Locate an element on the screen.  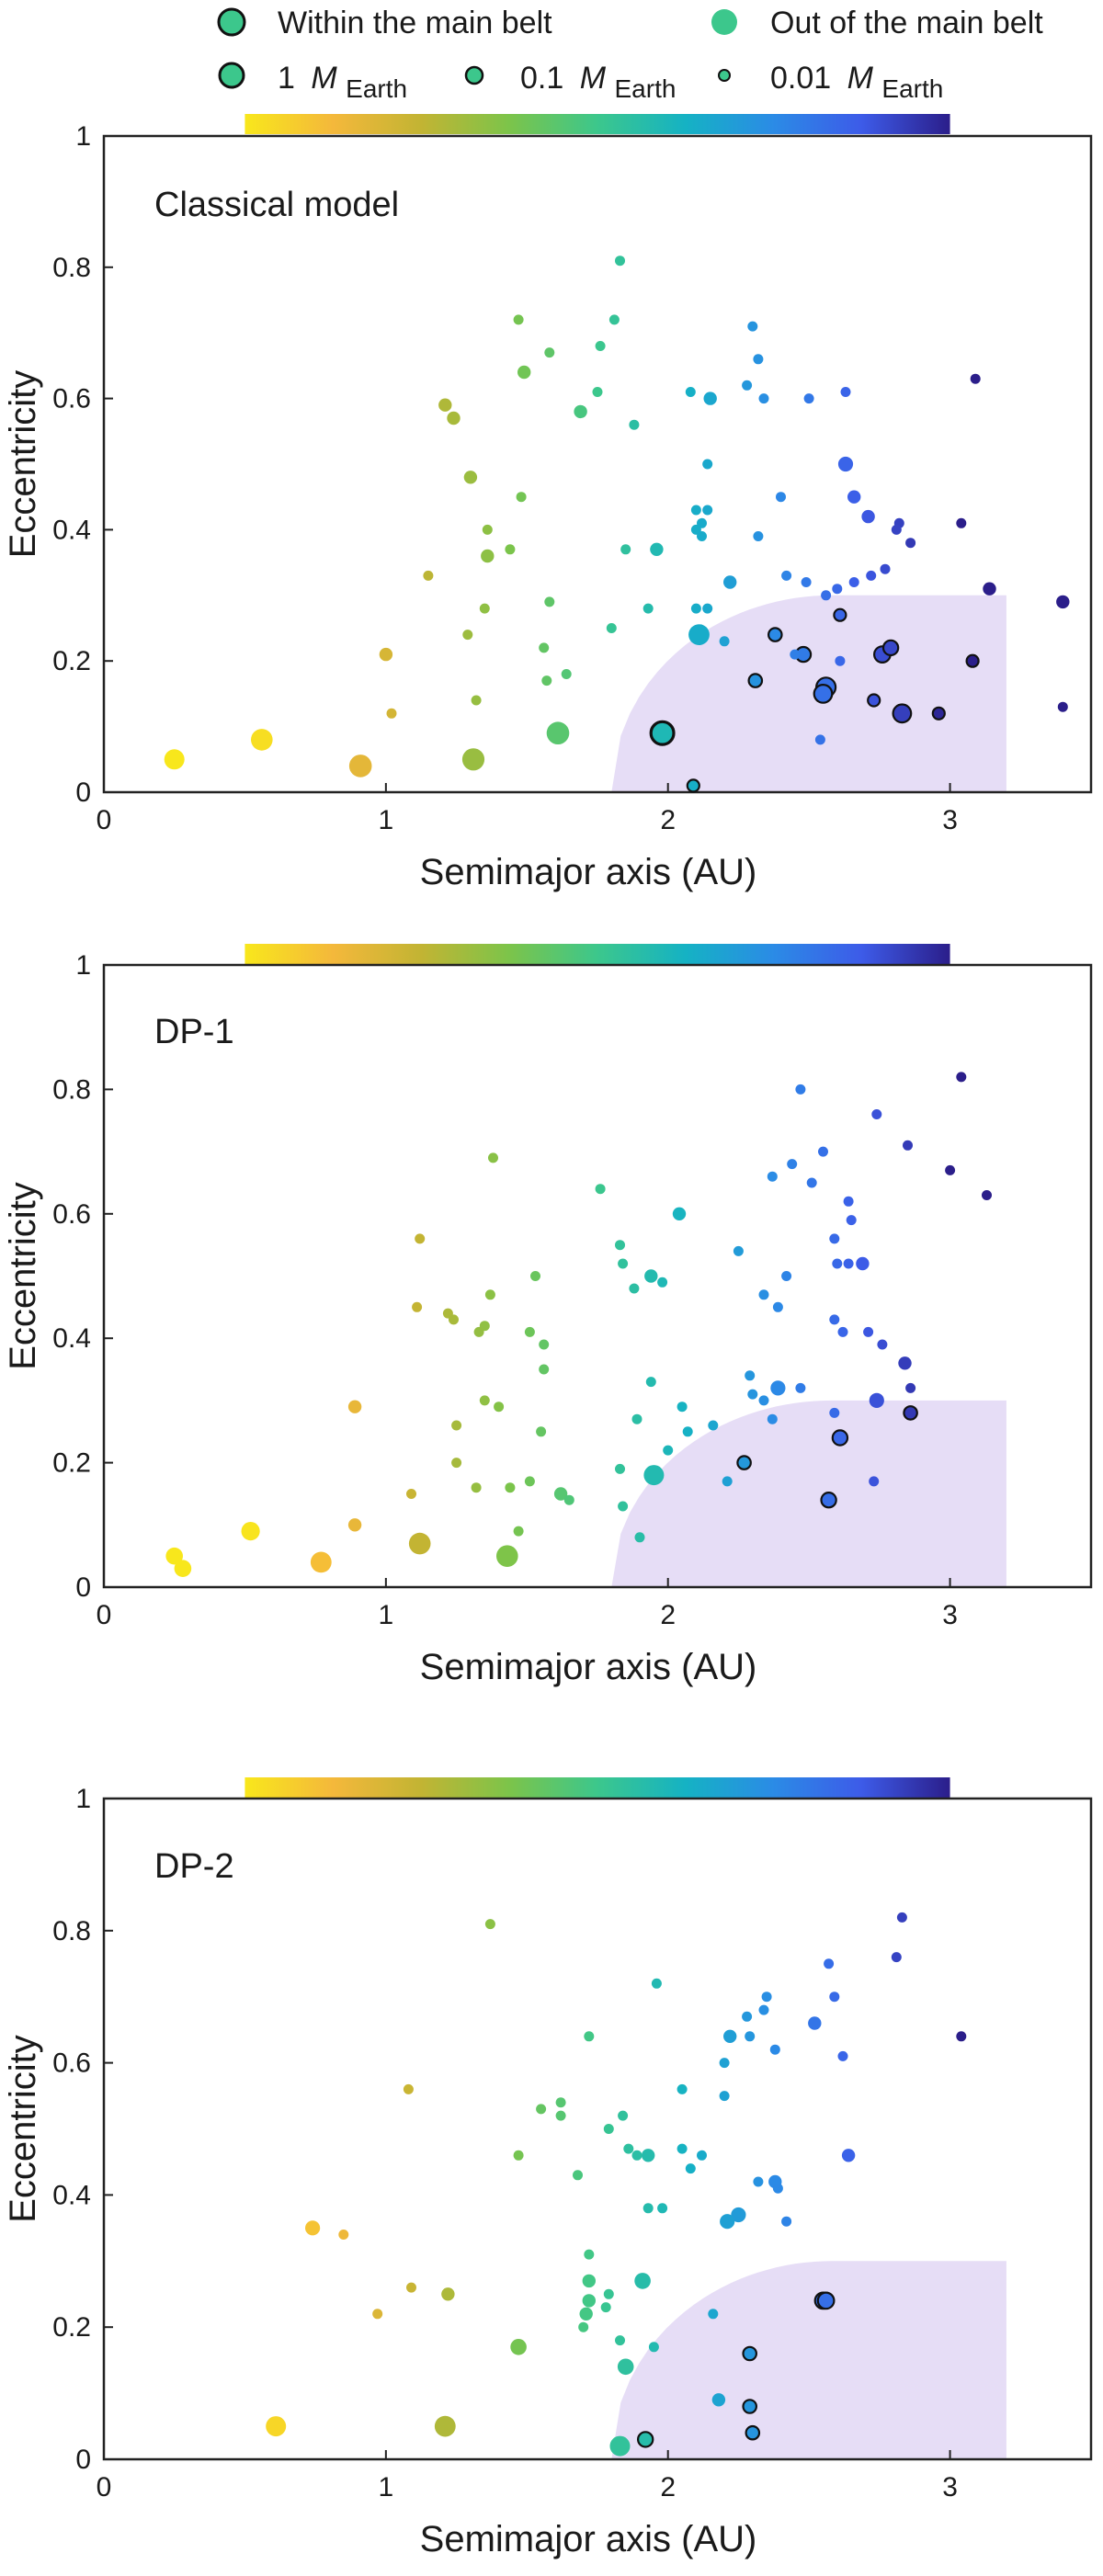
main-belt-region is located at coordinates (809, 693).